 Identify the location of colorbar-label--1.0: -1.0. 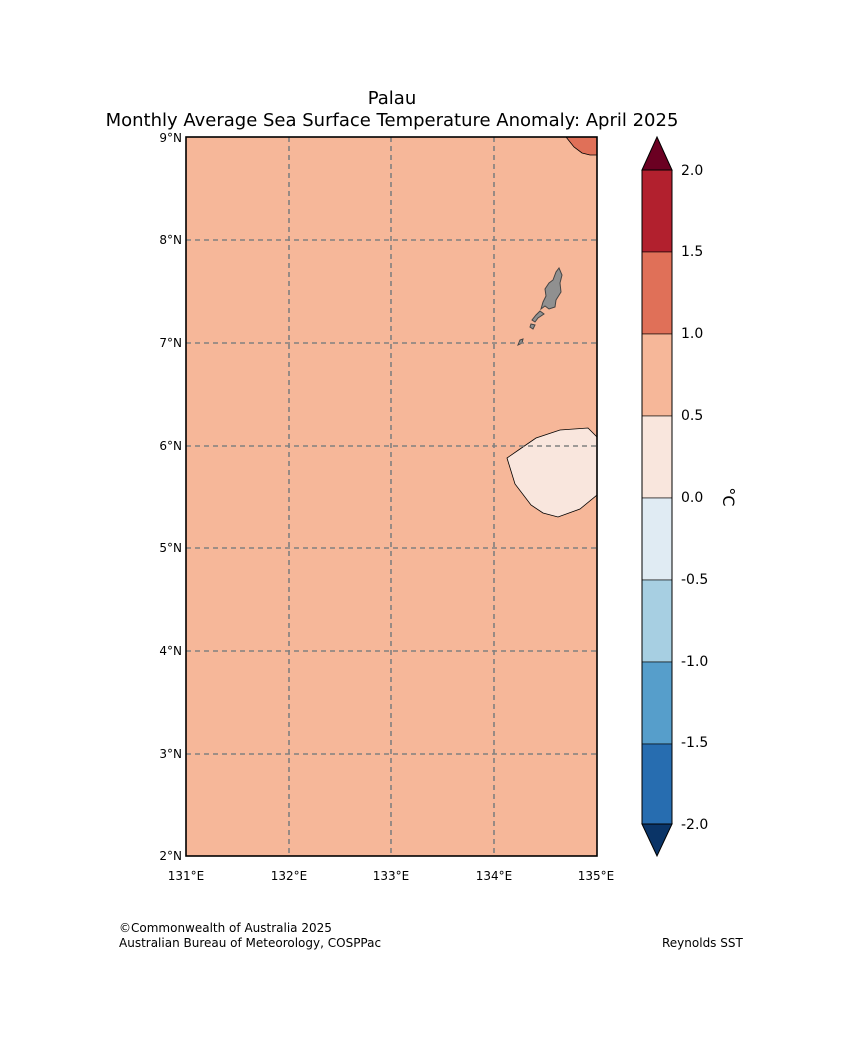
(694, 662).